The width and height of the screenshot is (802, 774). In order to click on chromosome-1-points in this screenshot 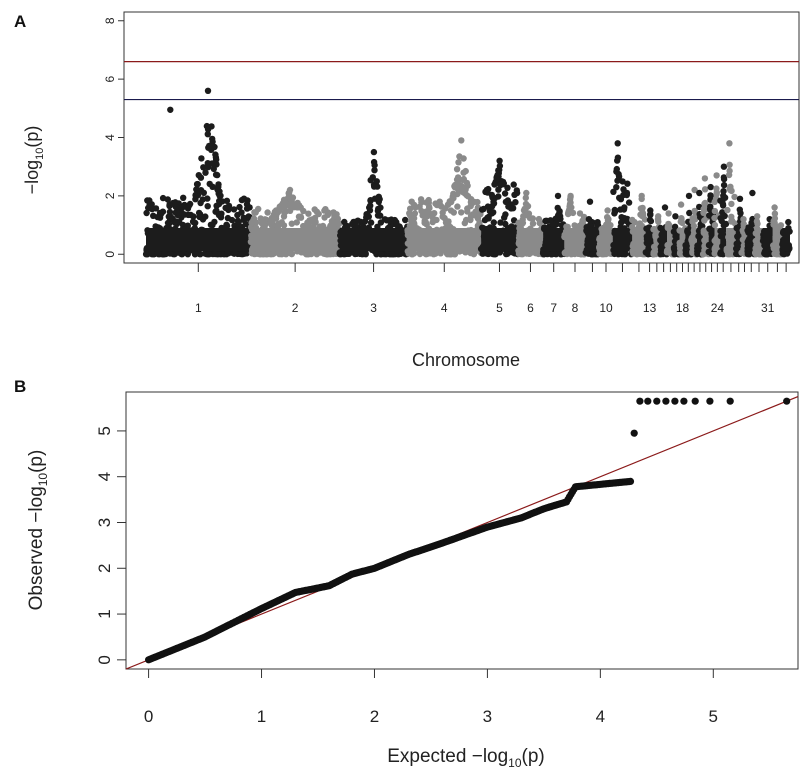, I will do `click(198, 172)`.